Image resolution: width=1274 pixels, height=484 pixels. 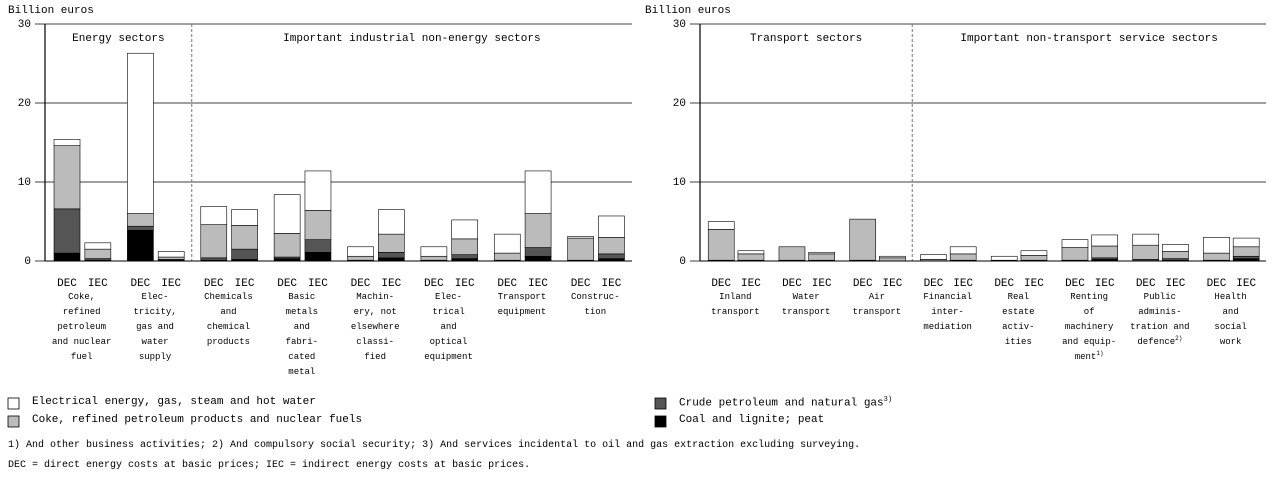 What do you see at coordinates (118, 39) in the screenshot?
I see `group-title: Energy sectors` at bounding box center [118, 39].